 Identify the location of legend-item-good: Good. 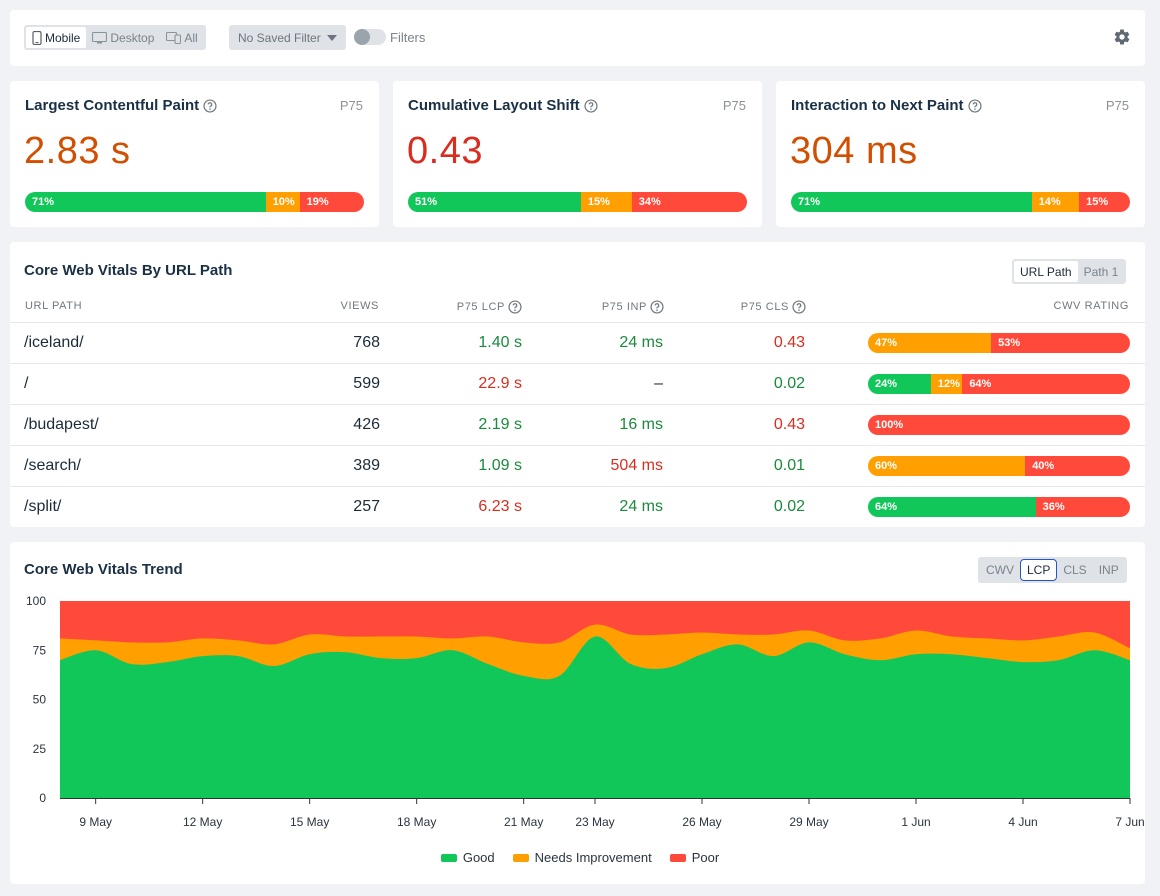
(467, 857).